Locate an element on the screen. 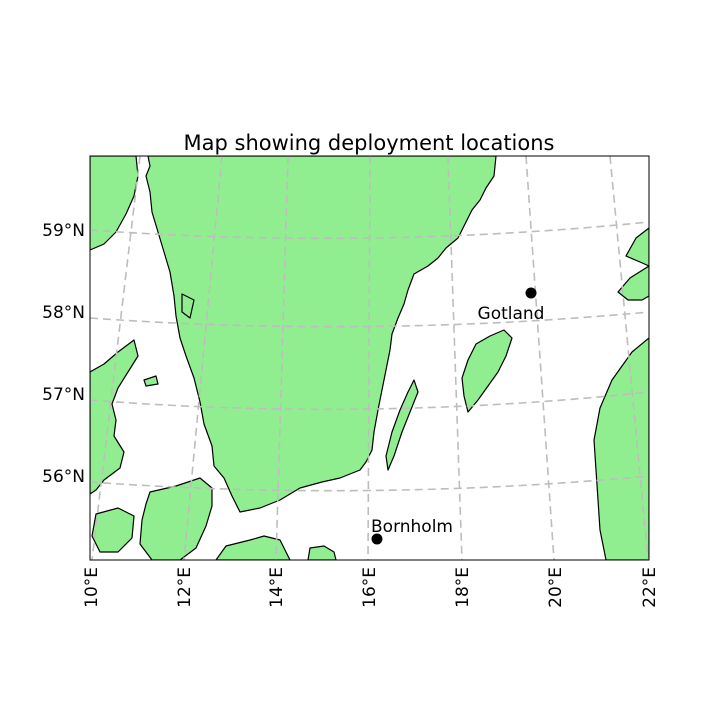  land-zealand is located at coordinates (176, 518).